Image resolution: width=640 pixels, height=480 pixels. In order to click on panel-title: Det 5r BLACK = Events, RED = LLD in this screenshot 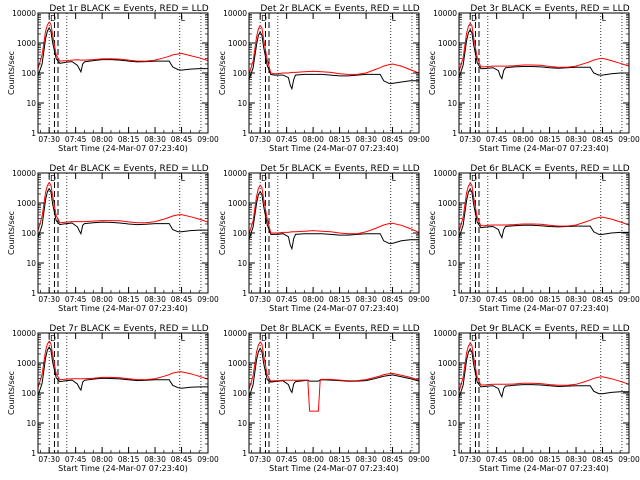, I will do `click(339, 169)`.